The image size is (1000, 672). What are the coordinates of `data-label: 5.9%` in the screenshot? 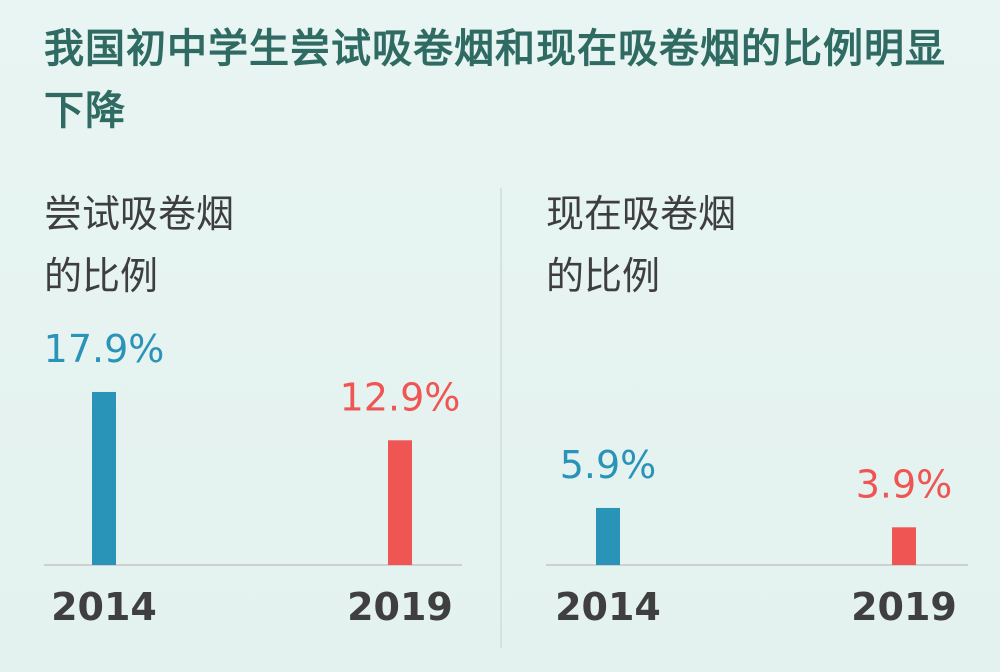 It's located at (608, 465).